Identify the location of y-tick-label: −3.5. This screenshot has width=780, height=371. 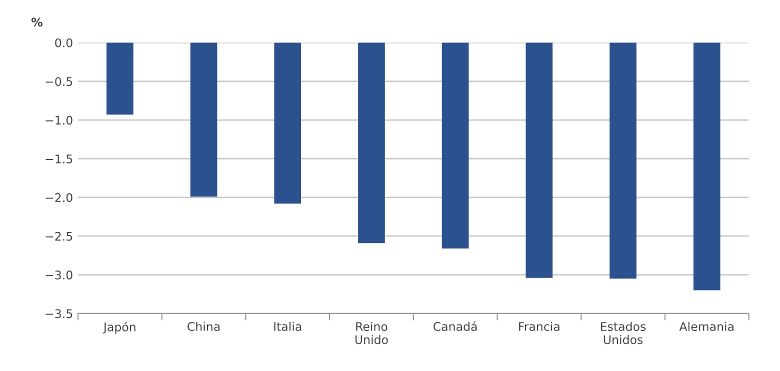
(59, 313).